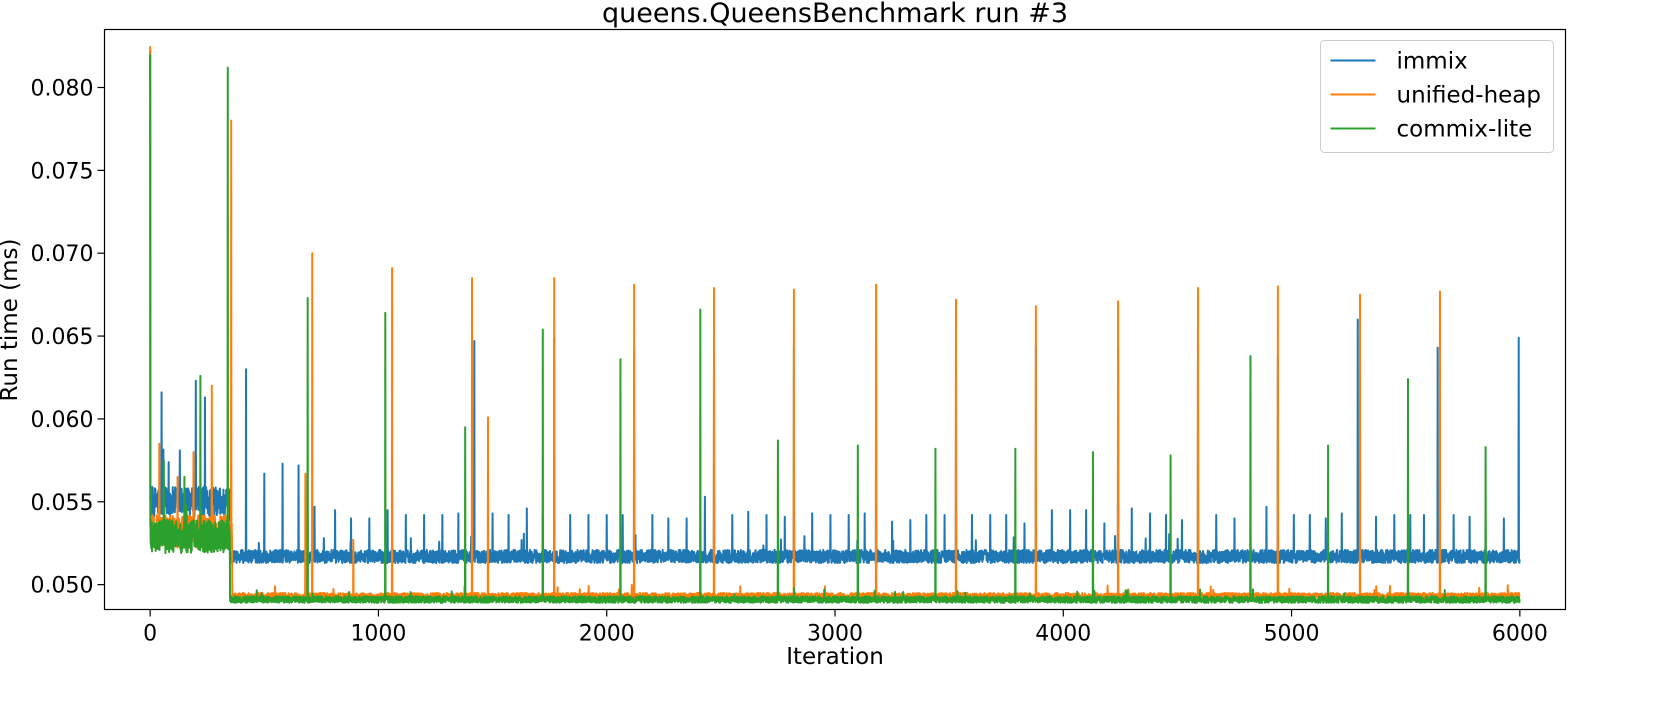  Describe the element at coordinates (62, 171) in the screenshot. I see `y-tick-label: 0.075` at that location.